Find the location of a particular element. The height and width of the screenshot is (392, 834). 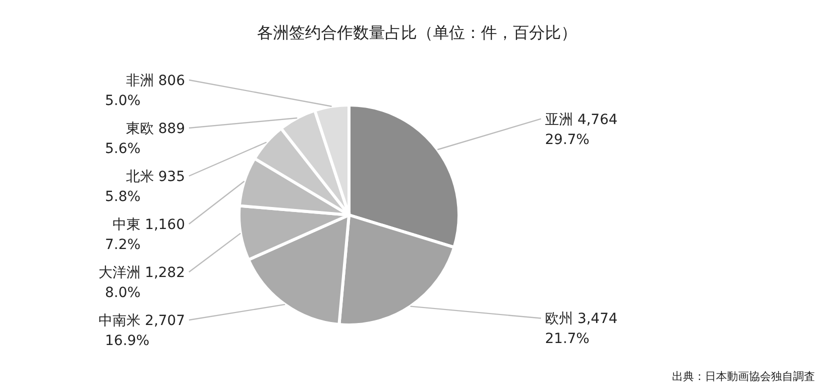

slice-label: 大洋洲 1,282 8.0% is located at coordinates (141, 283).